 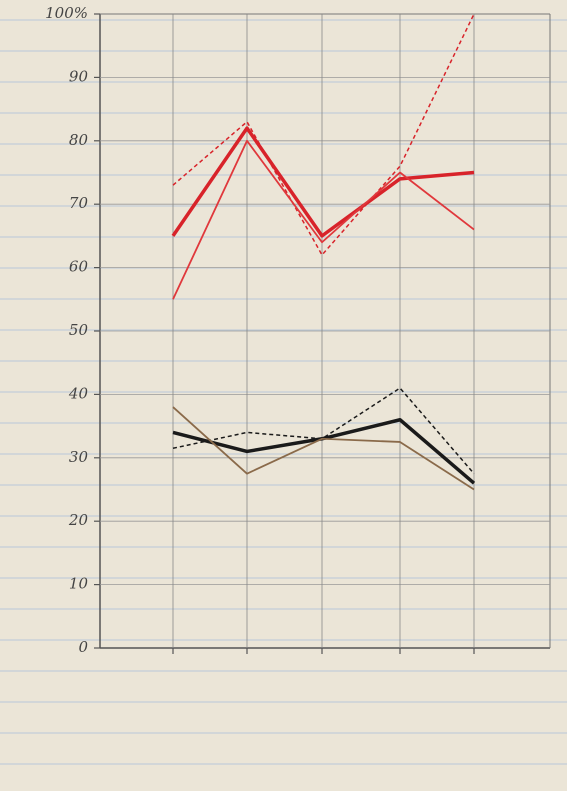 What do you see at coordinates (79, 457) in the screenshot?
I see `y-tick-label: 30` at bounding box center [79, 457].